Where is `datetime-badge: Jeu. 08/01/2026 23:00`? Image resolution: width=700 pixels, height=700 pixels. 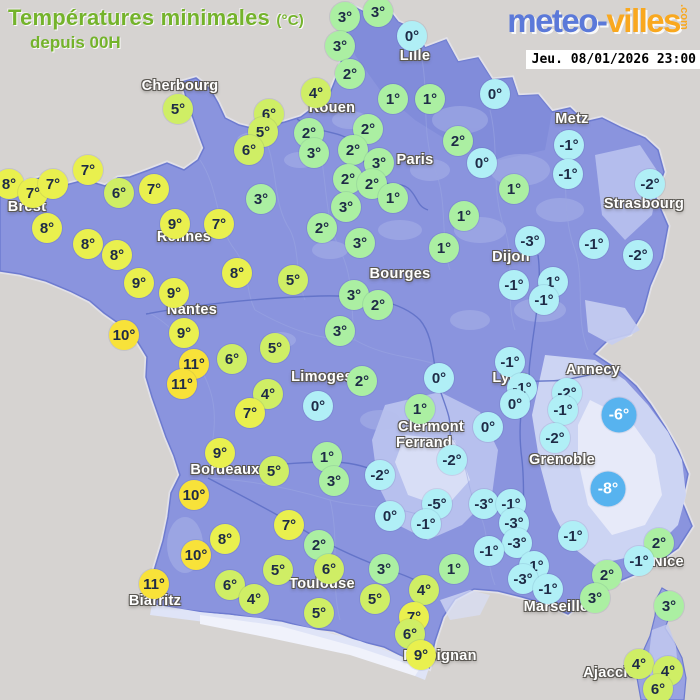 datetime-badge: Jeu. 08/01/2026 23:00 is located at coordinates (612, 59).